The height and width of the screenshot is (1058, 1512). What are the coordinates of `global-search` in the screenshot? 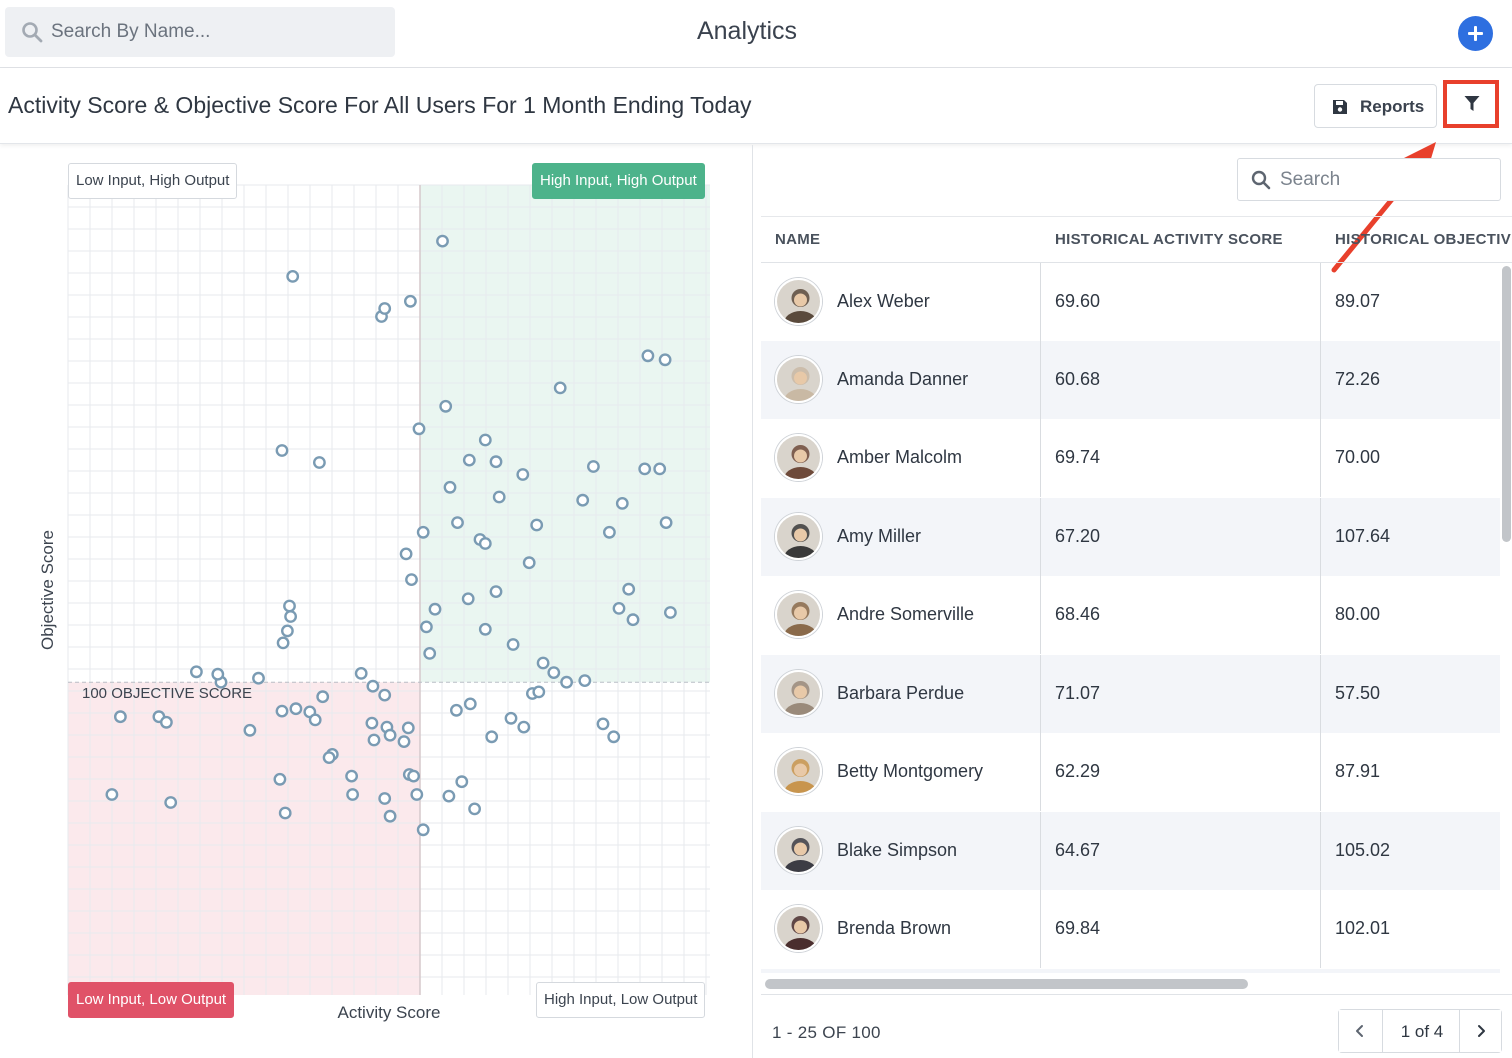 It's located at (200, 32).